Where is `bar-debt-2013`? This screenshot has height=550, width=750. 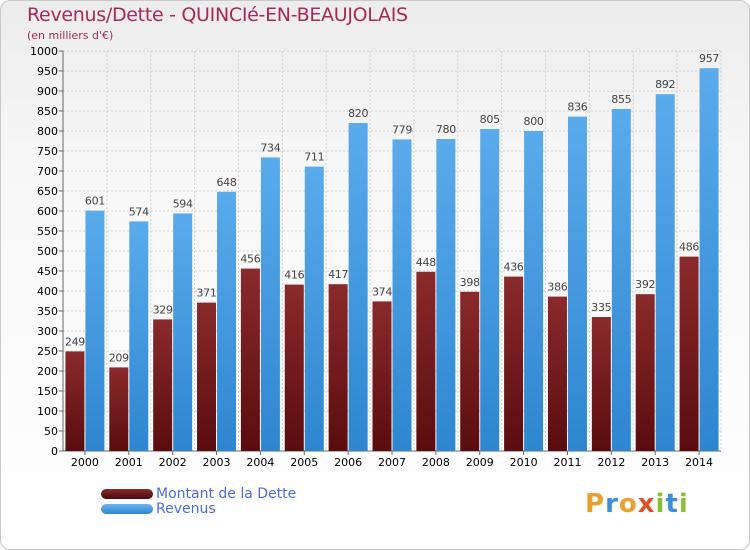 bar-debt-2013 is located at coordinates (645, 372).